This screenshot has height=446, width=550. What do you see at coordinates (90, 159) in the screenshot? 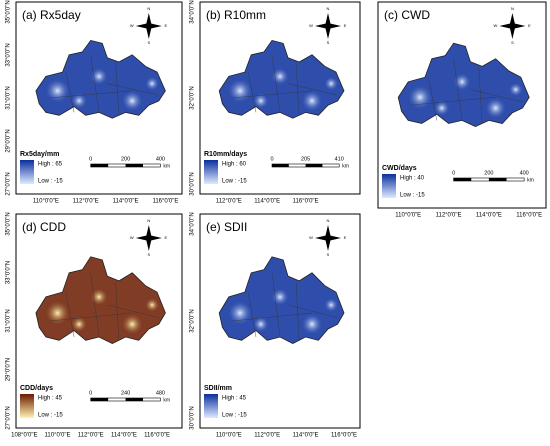
I see `scale-label: 0` at bounding box center [90, 159].